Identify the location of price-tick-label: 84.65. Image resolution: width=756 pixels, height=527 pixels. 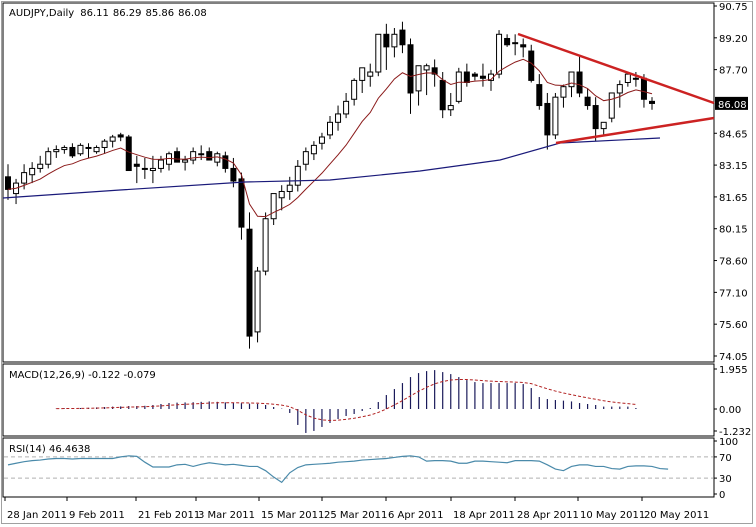
(733, 134).